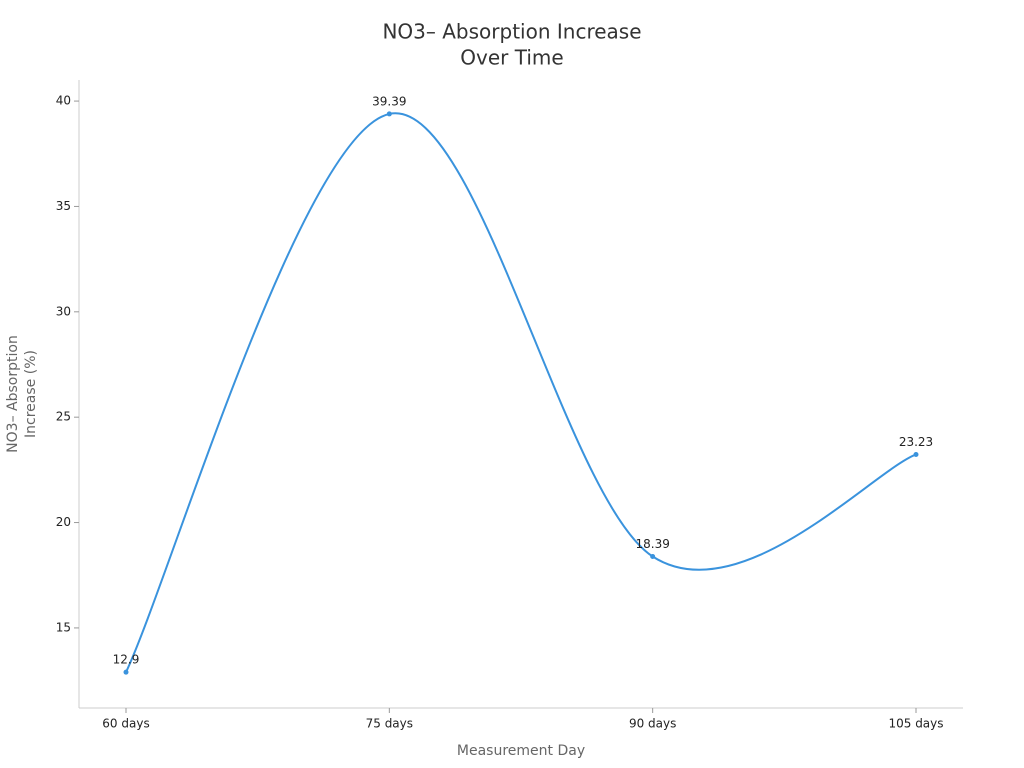  Describe the element at coordinates (389, 724) in the screenshot. I see `x-tick-label: 75 days` at that location.